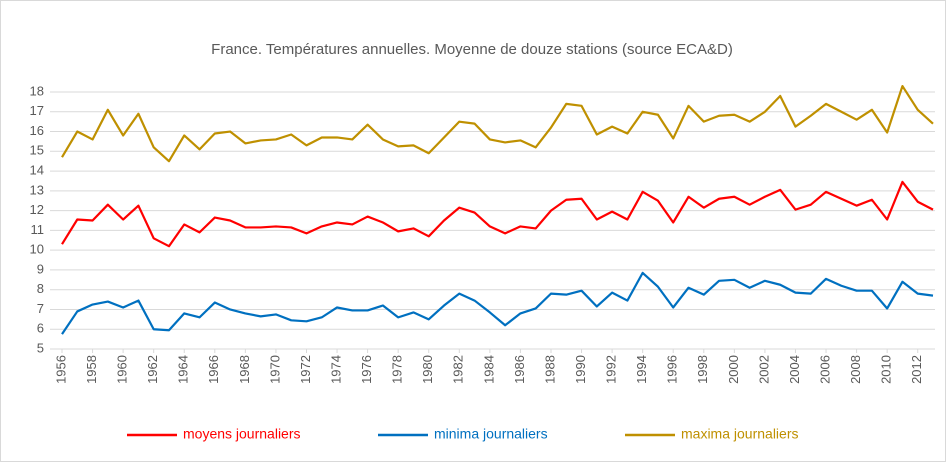  What do you see at coordinates (183, 369) in the screenshot?
I see `x-tick-label: 1964` at bounding box center [183, 369].